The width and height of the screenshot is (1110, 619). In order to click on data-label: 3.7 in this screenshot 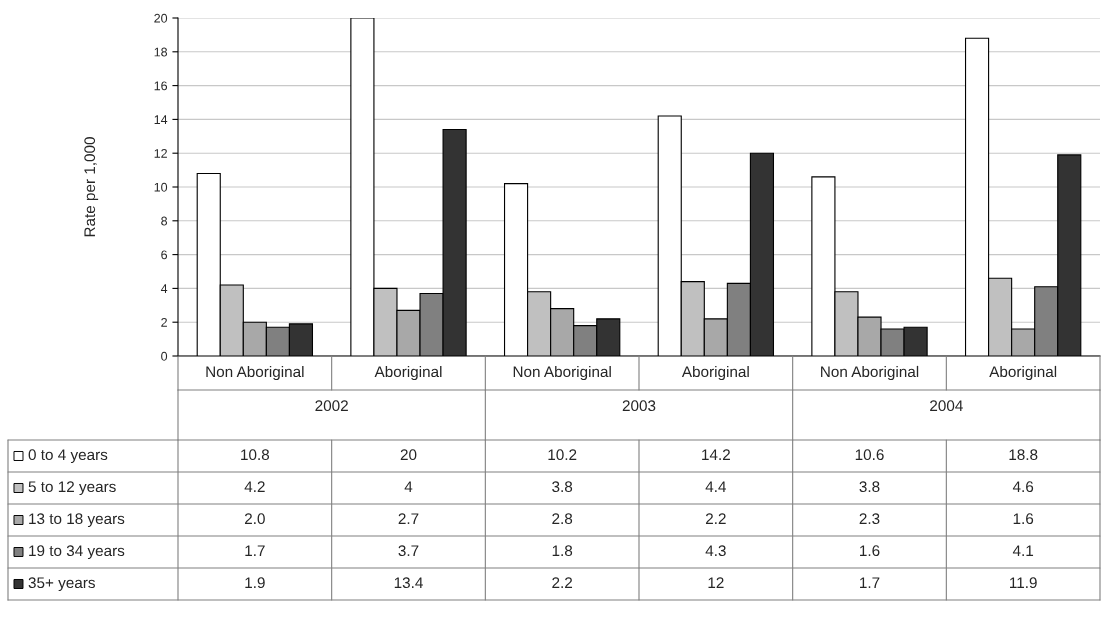, I will do `click(408, 551)`.